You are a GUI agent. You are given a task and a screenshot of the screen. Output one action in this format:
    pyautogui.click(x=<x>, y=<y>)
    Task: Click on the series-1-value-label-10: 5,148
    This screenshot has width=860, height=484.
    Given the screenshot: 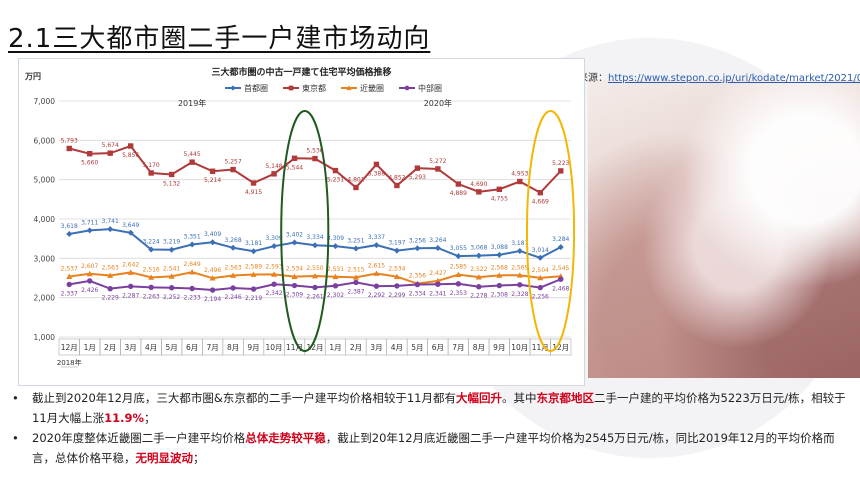 What is the action you would take?
    pyautogui.click(x=273, y=166)
    